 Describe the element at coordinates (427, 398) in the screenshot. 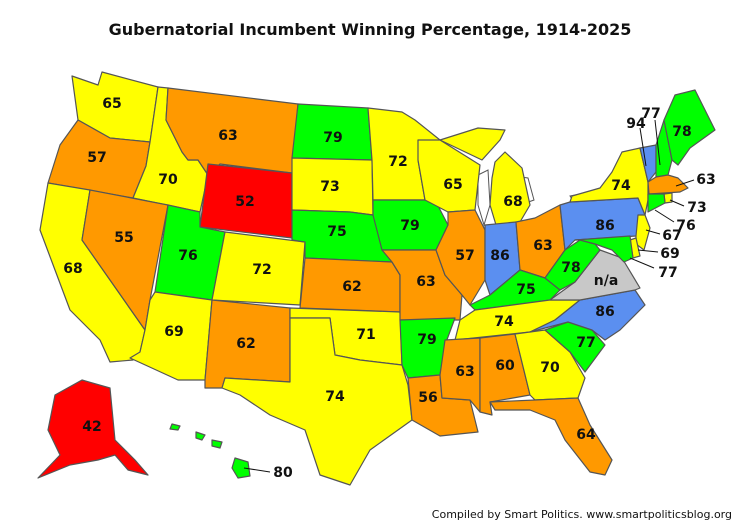

I see `label-LA: 56` at that location.